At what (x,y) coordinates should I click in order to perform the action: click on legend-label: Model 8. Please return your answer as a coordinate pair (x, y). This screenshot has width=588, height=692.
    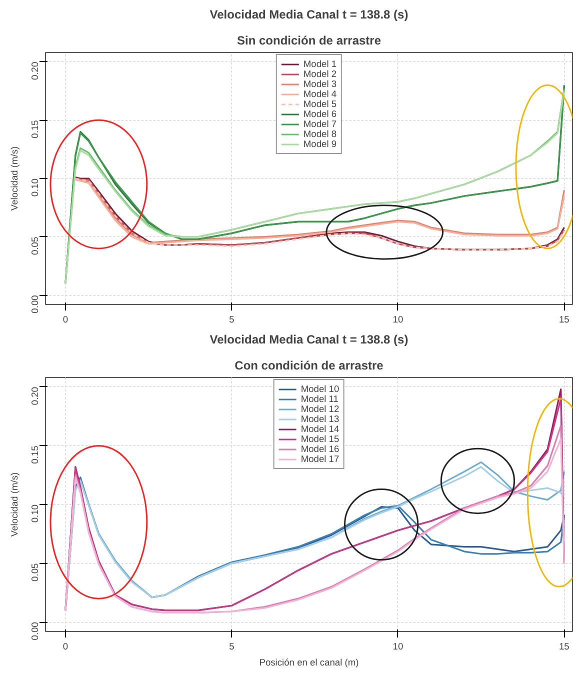
    Looking at the image, I should click on (320, 134).